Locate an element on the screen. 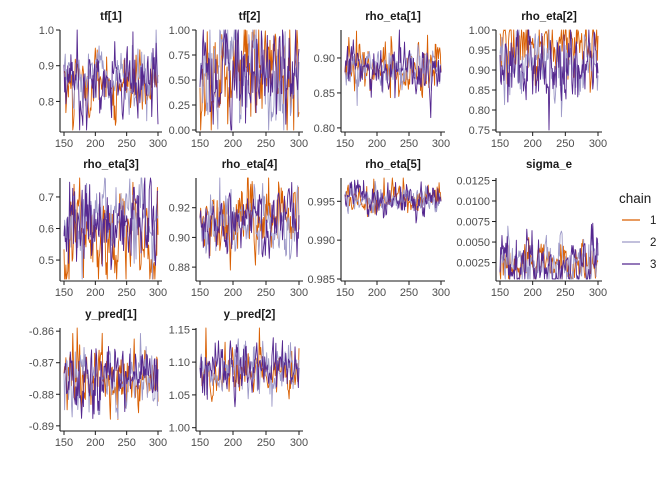 The height and width of the screenshot is (485, 672). panel-1: tf[2] 0.00 0.25 0.50 0.75 1.00 150 200 250 300 is located at coordinates (239, 80).